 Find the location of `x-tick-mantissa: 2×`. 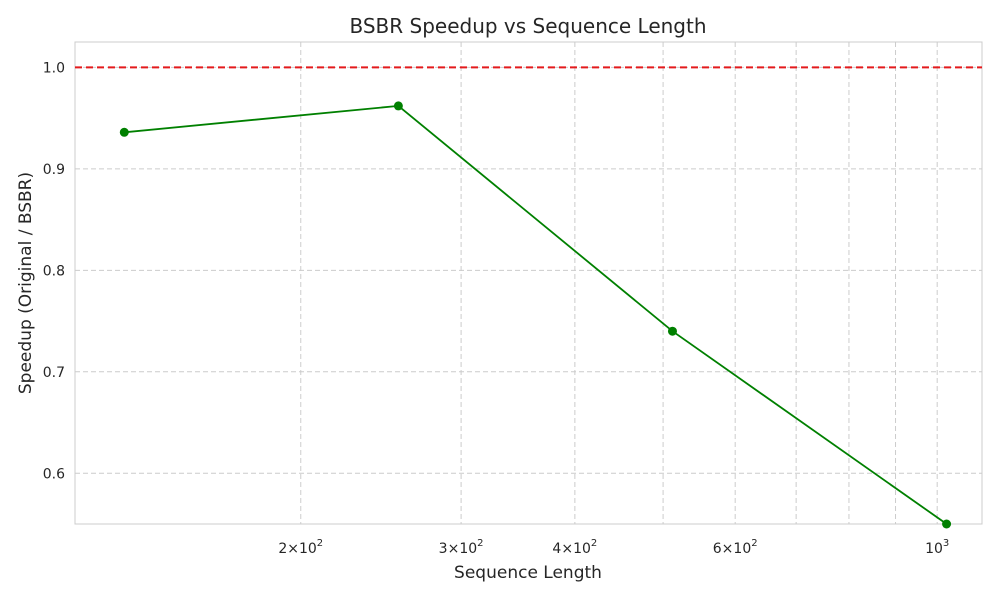

x-tick-mantissa: 2× is located at coordinates (288, 549).